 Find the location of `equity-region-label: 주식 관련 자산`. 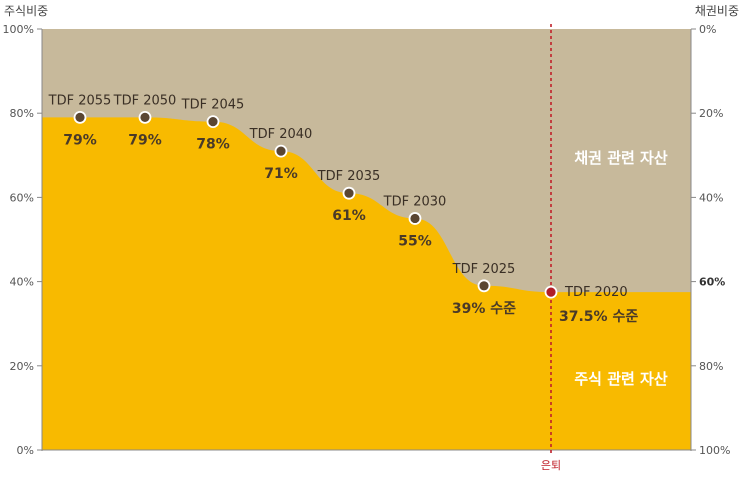

equity-region-label: 주식 관련 자산 is located at coordinates (620, 379).